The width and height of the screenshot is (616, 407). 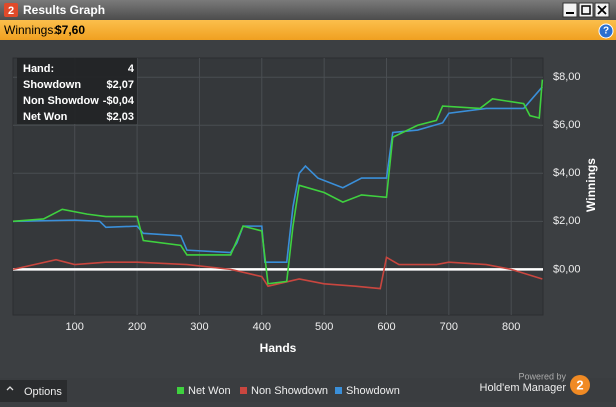 What do you see at coordinates (120, 117) in the screenshot?
I see `tooltip-value: $2,03` at bounding box center [120, 117].